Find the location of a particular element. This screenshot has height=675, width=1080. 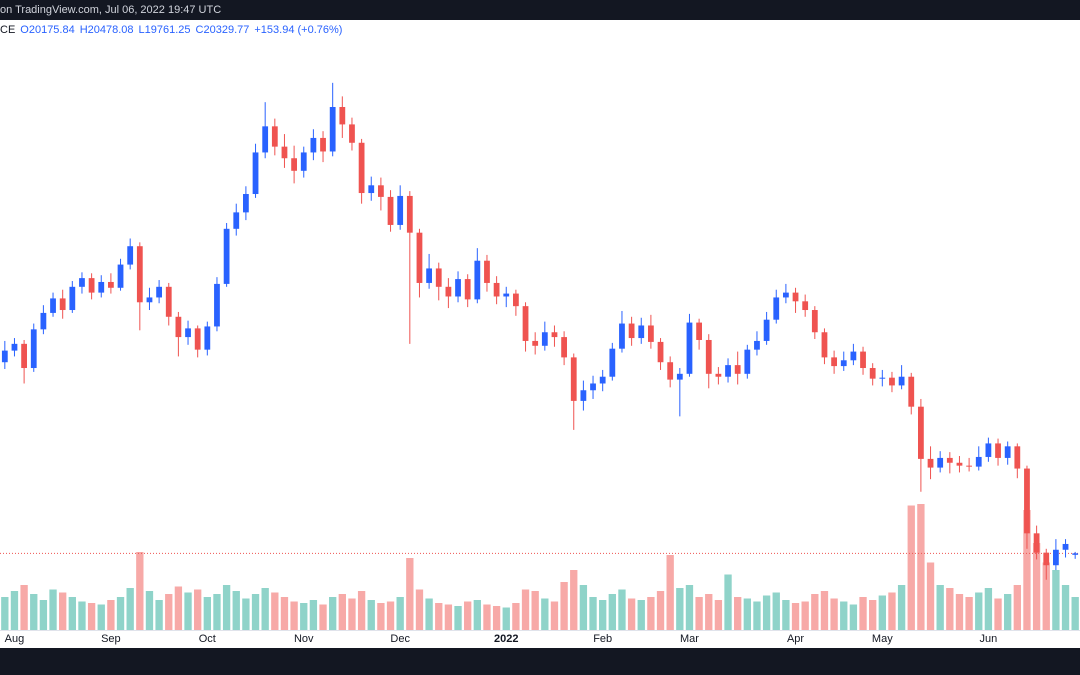

x-tick-label: Feb is located at coordinates (602, 639).